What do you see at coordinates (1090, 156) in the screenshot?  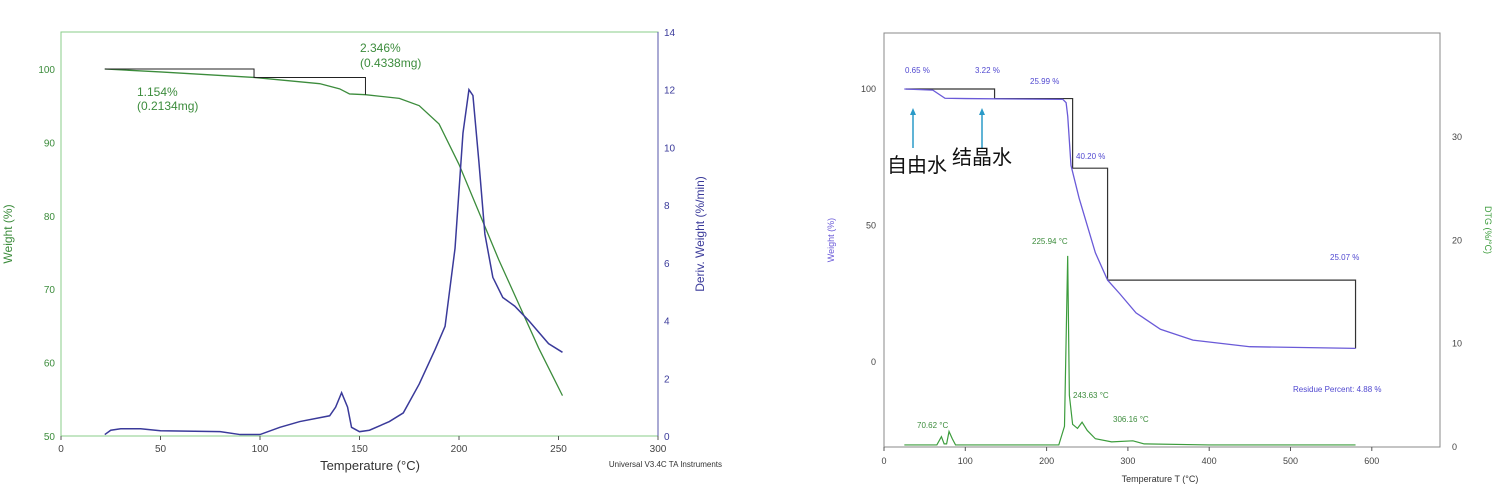 I see `step-label: 40.20 %` at bounding box center [1090, 156].